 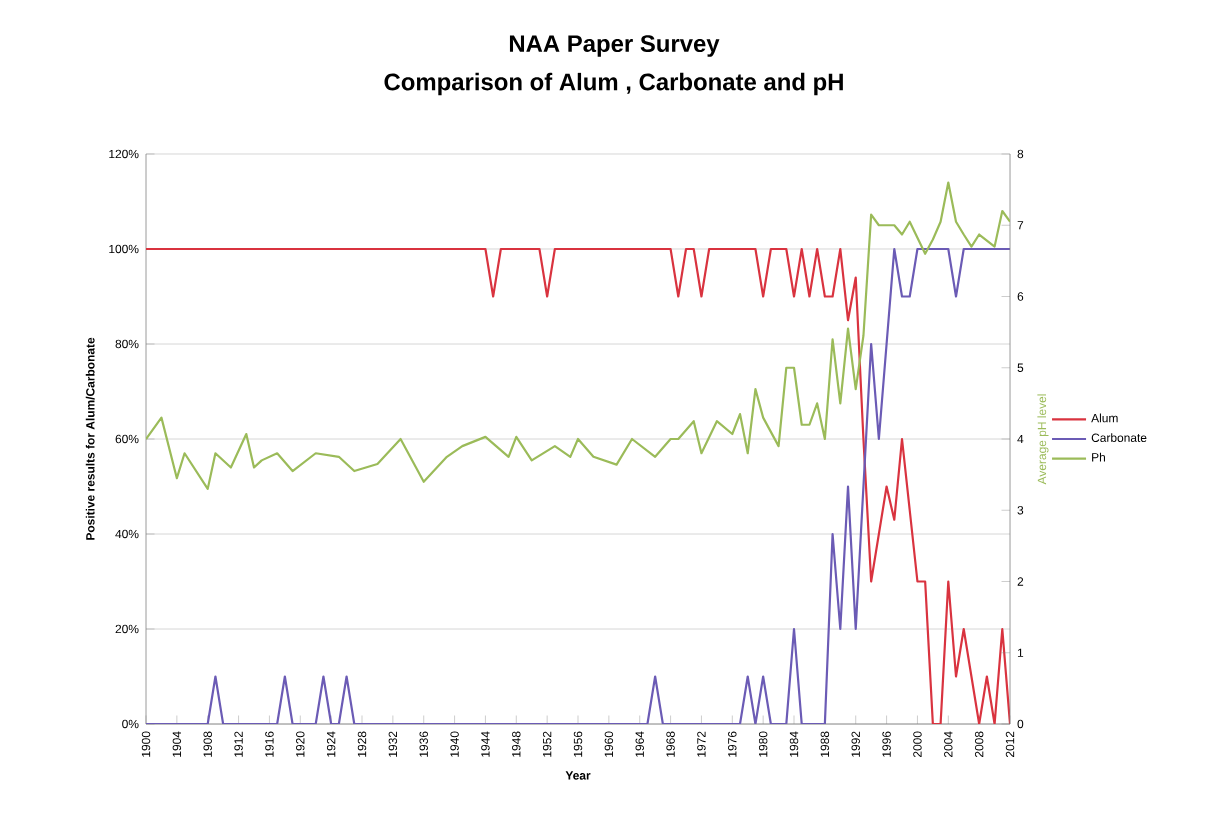 I want to click on chart-title: NAA Paper Survey, so click(x=614, y=46).